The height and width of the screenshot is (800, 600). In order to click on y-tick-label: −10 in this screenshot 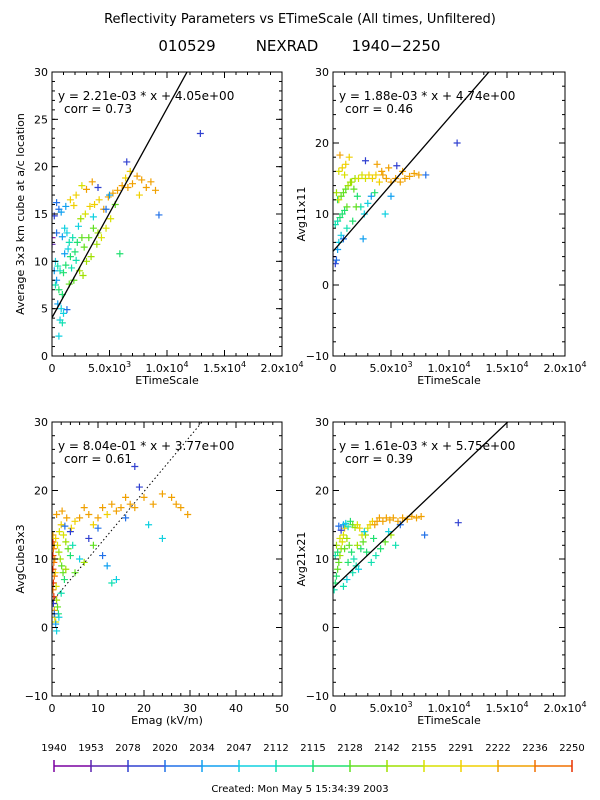, I will do `click(36, 696)`.